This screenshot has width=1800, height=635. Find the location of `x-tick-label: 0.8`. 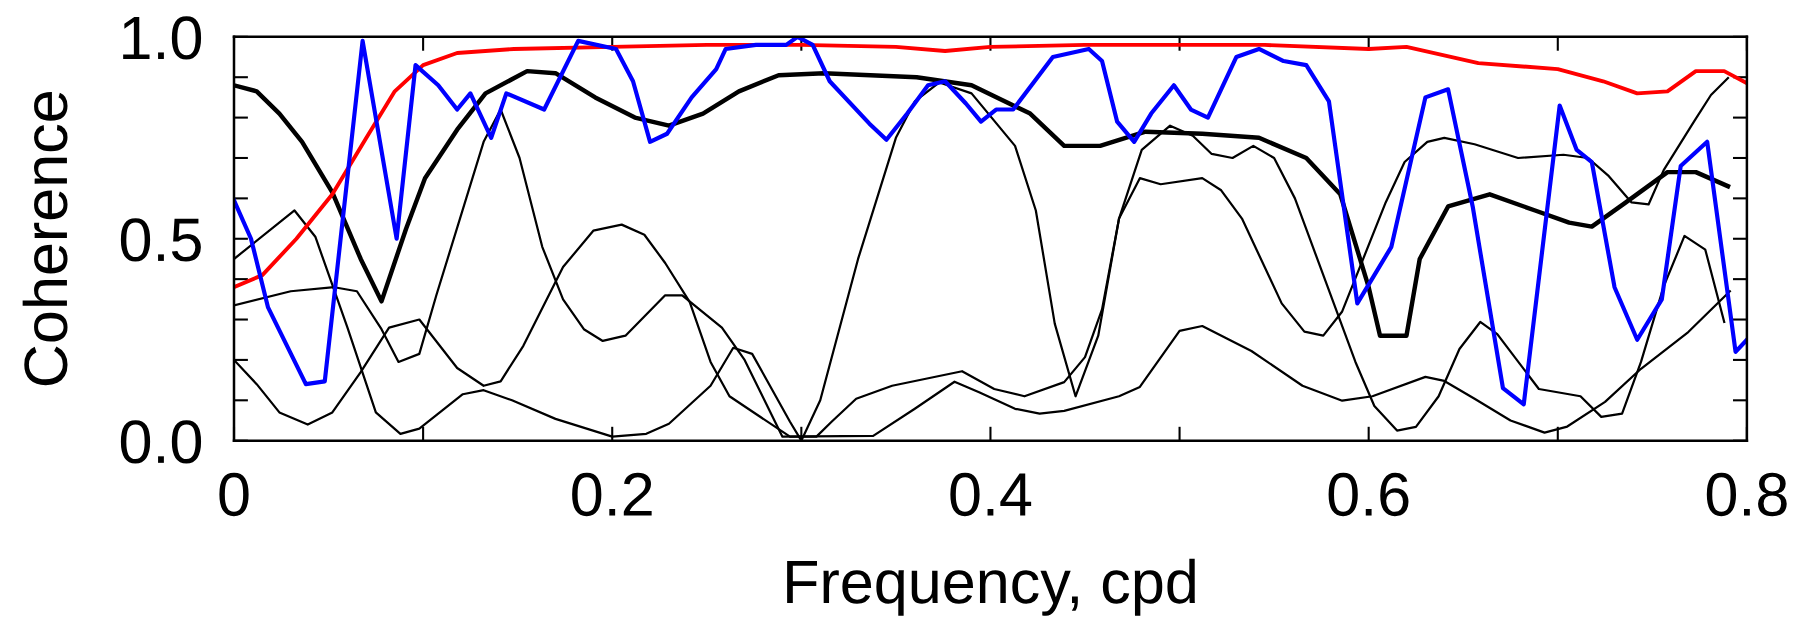

x-tick-label: 0.8 is located at coordinates (1746, 494).